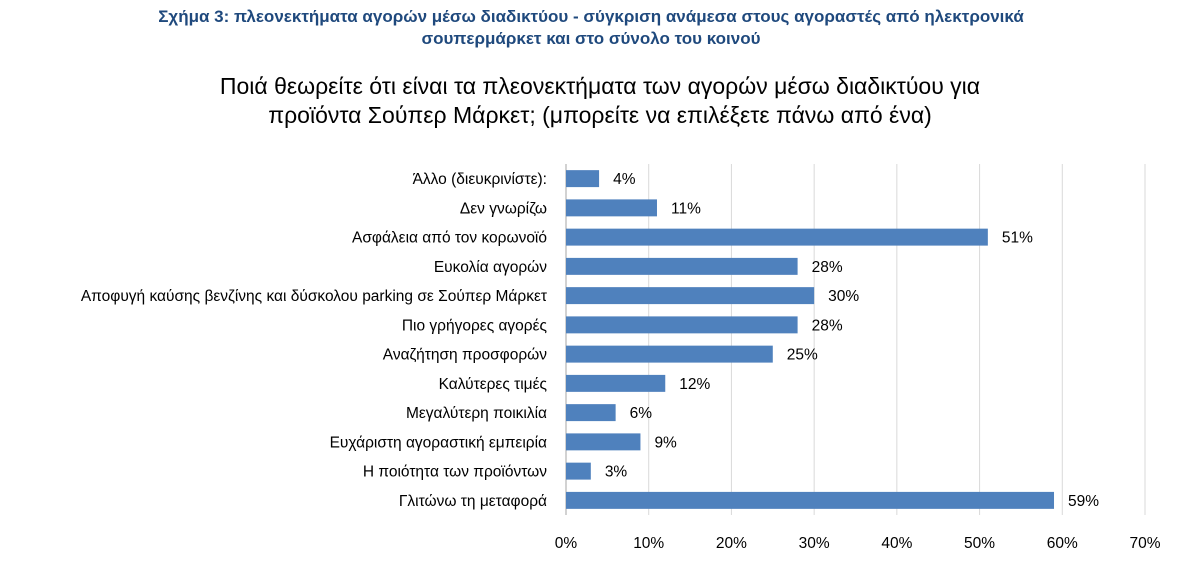  I want to click on data-label: 30%, so click(843, 296).